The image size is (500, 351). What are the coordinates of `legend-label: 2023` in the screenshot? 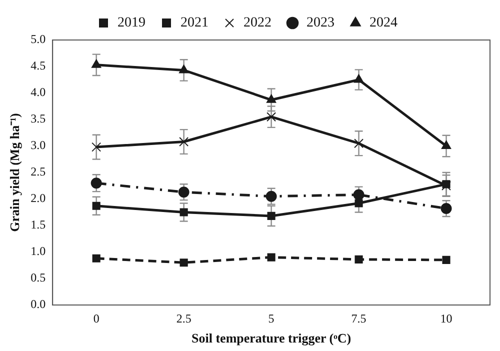 It's located at (320, 23).